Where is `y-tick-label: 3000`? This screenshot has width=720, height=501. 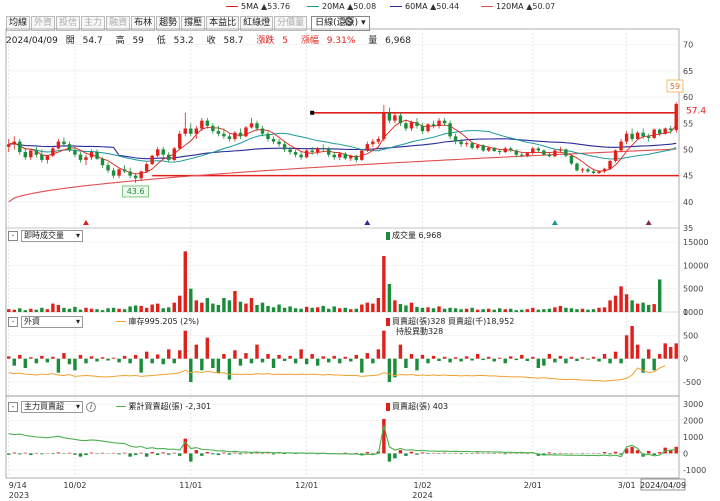
y-tick-label: 3000 is located at coordinates (693, 404).